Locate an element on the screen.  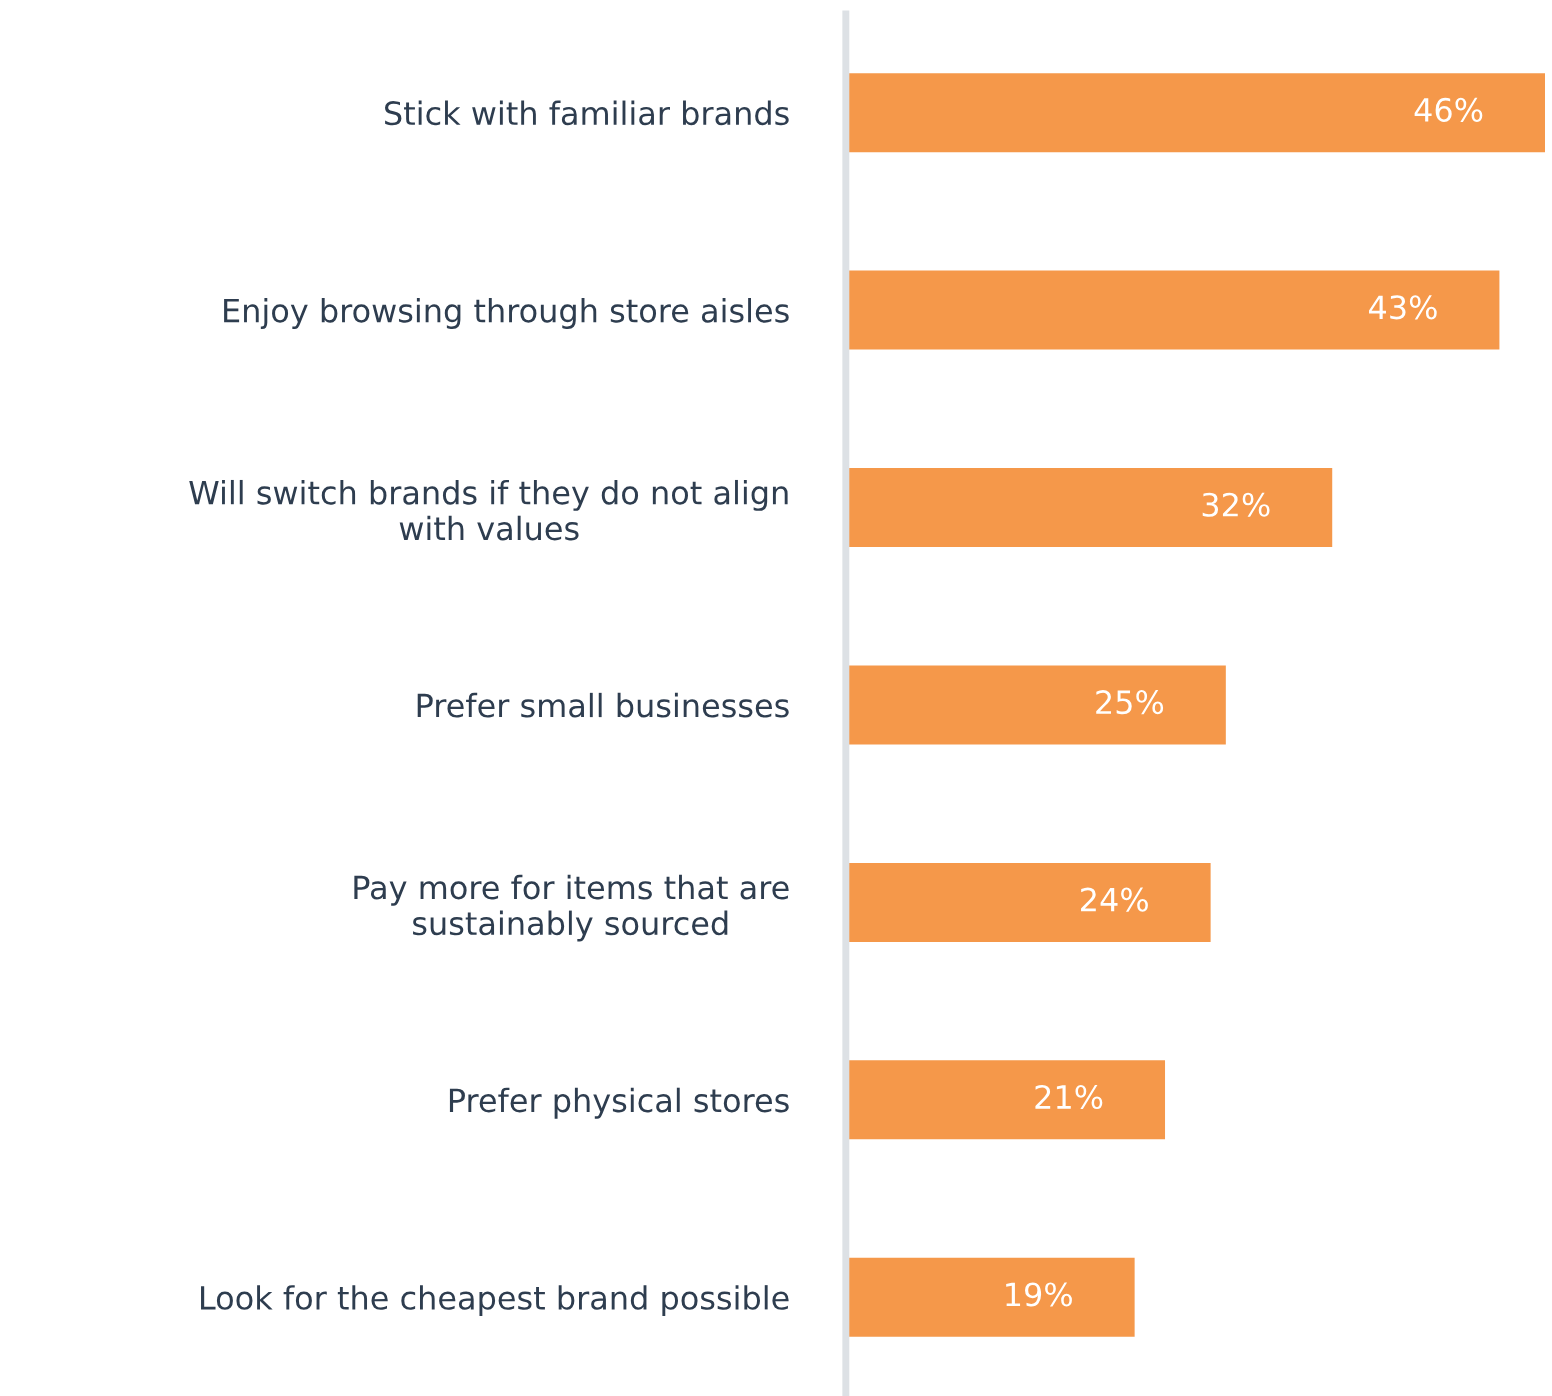
y-tick-label: Will switch brands if they do not align with values is located at coordinates (488, 510).